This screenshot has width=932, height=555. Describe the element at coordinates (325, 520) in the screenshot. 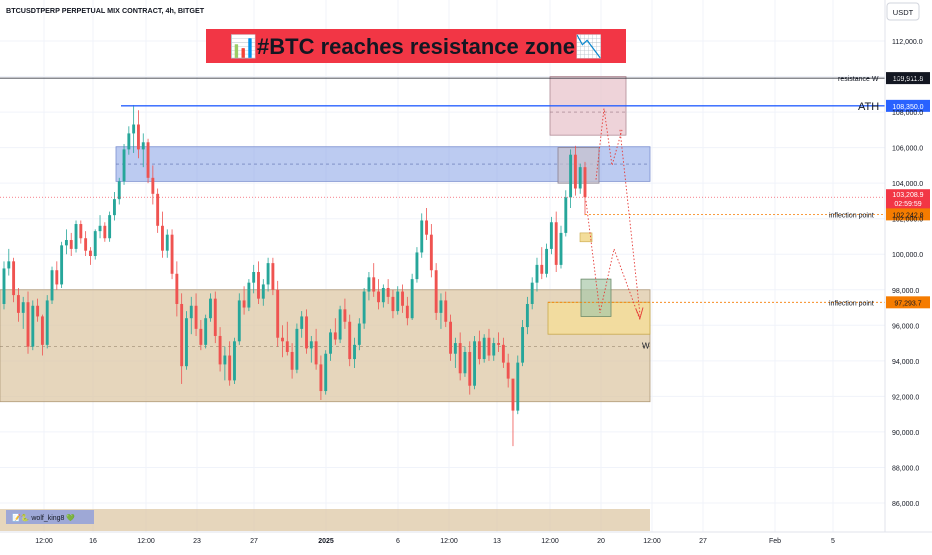

I see `bottom-zone` at that location.